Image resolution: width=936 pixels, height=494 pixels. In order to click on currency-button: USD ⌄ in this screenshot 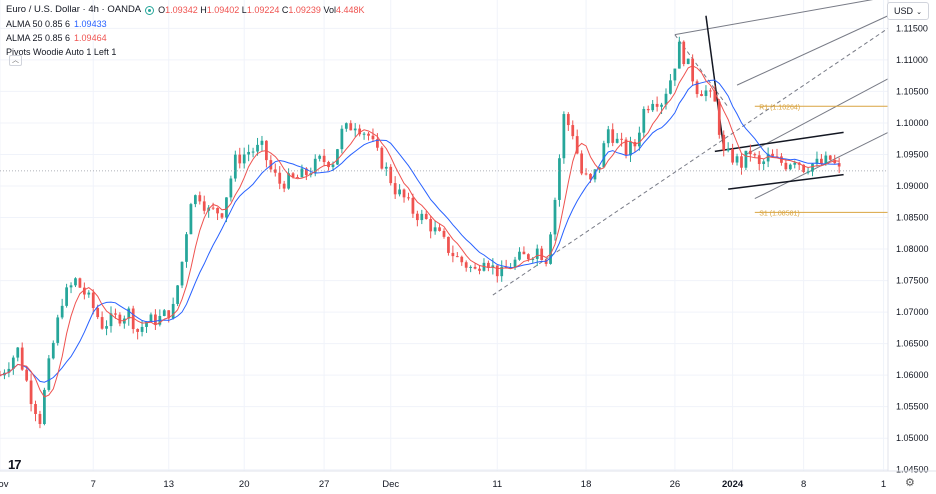, I will do `click(908, 11)`.